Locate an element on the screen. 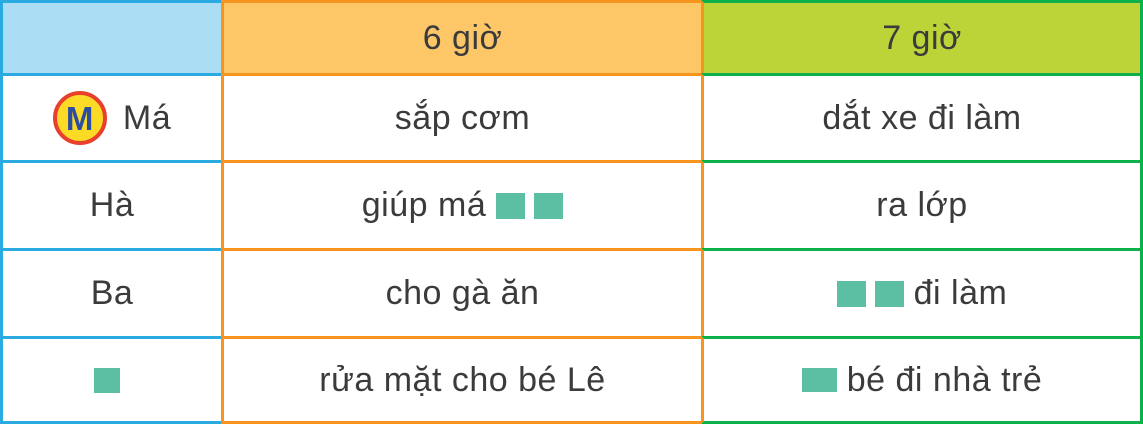  header-cell-7h: 7 giờ is located at coordinates (922, 36).